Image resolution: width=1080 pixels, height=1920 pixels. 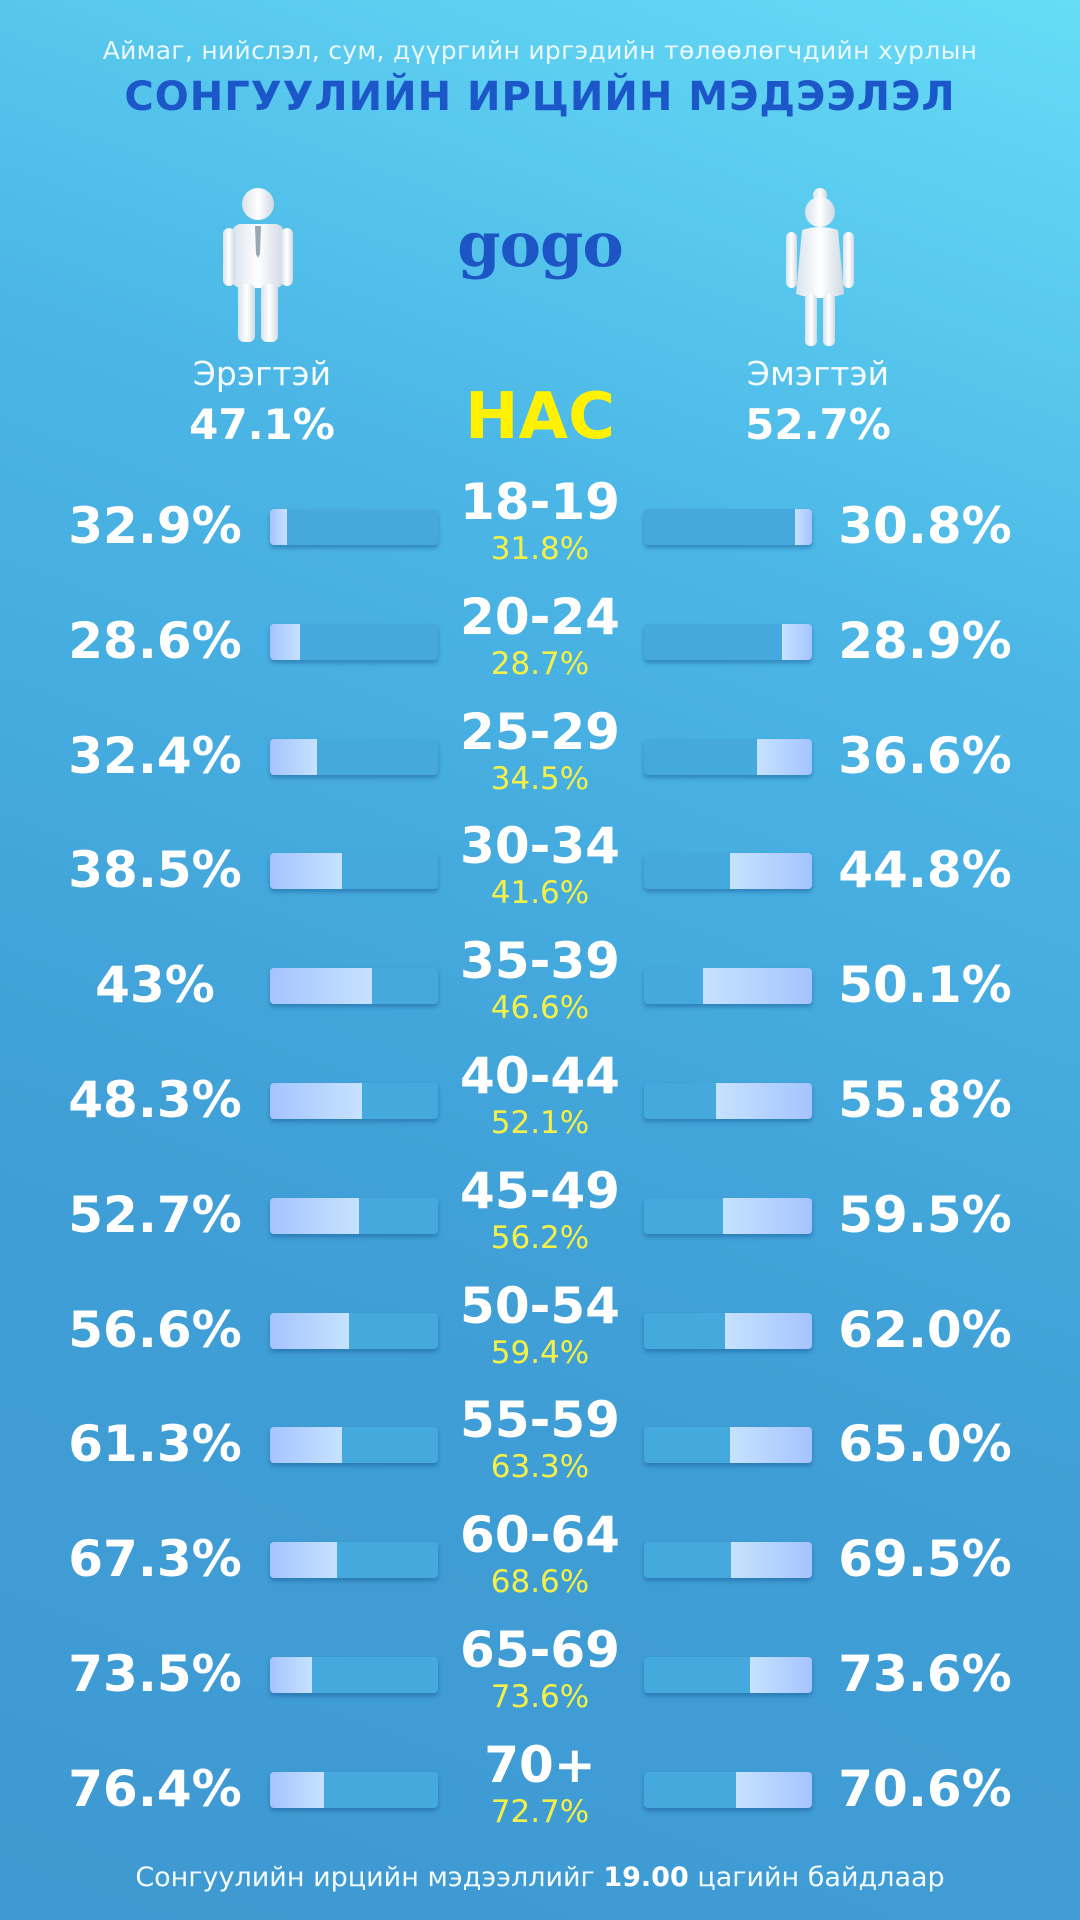 What do you see at coordinates (818, 373) in the screenshot?
I see `female-label: Эмэгтэй` at bounding box center [818, 373].